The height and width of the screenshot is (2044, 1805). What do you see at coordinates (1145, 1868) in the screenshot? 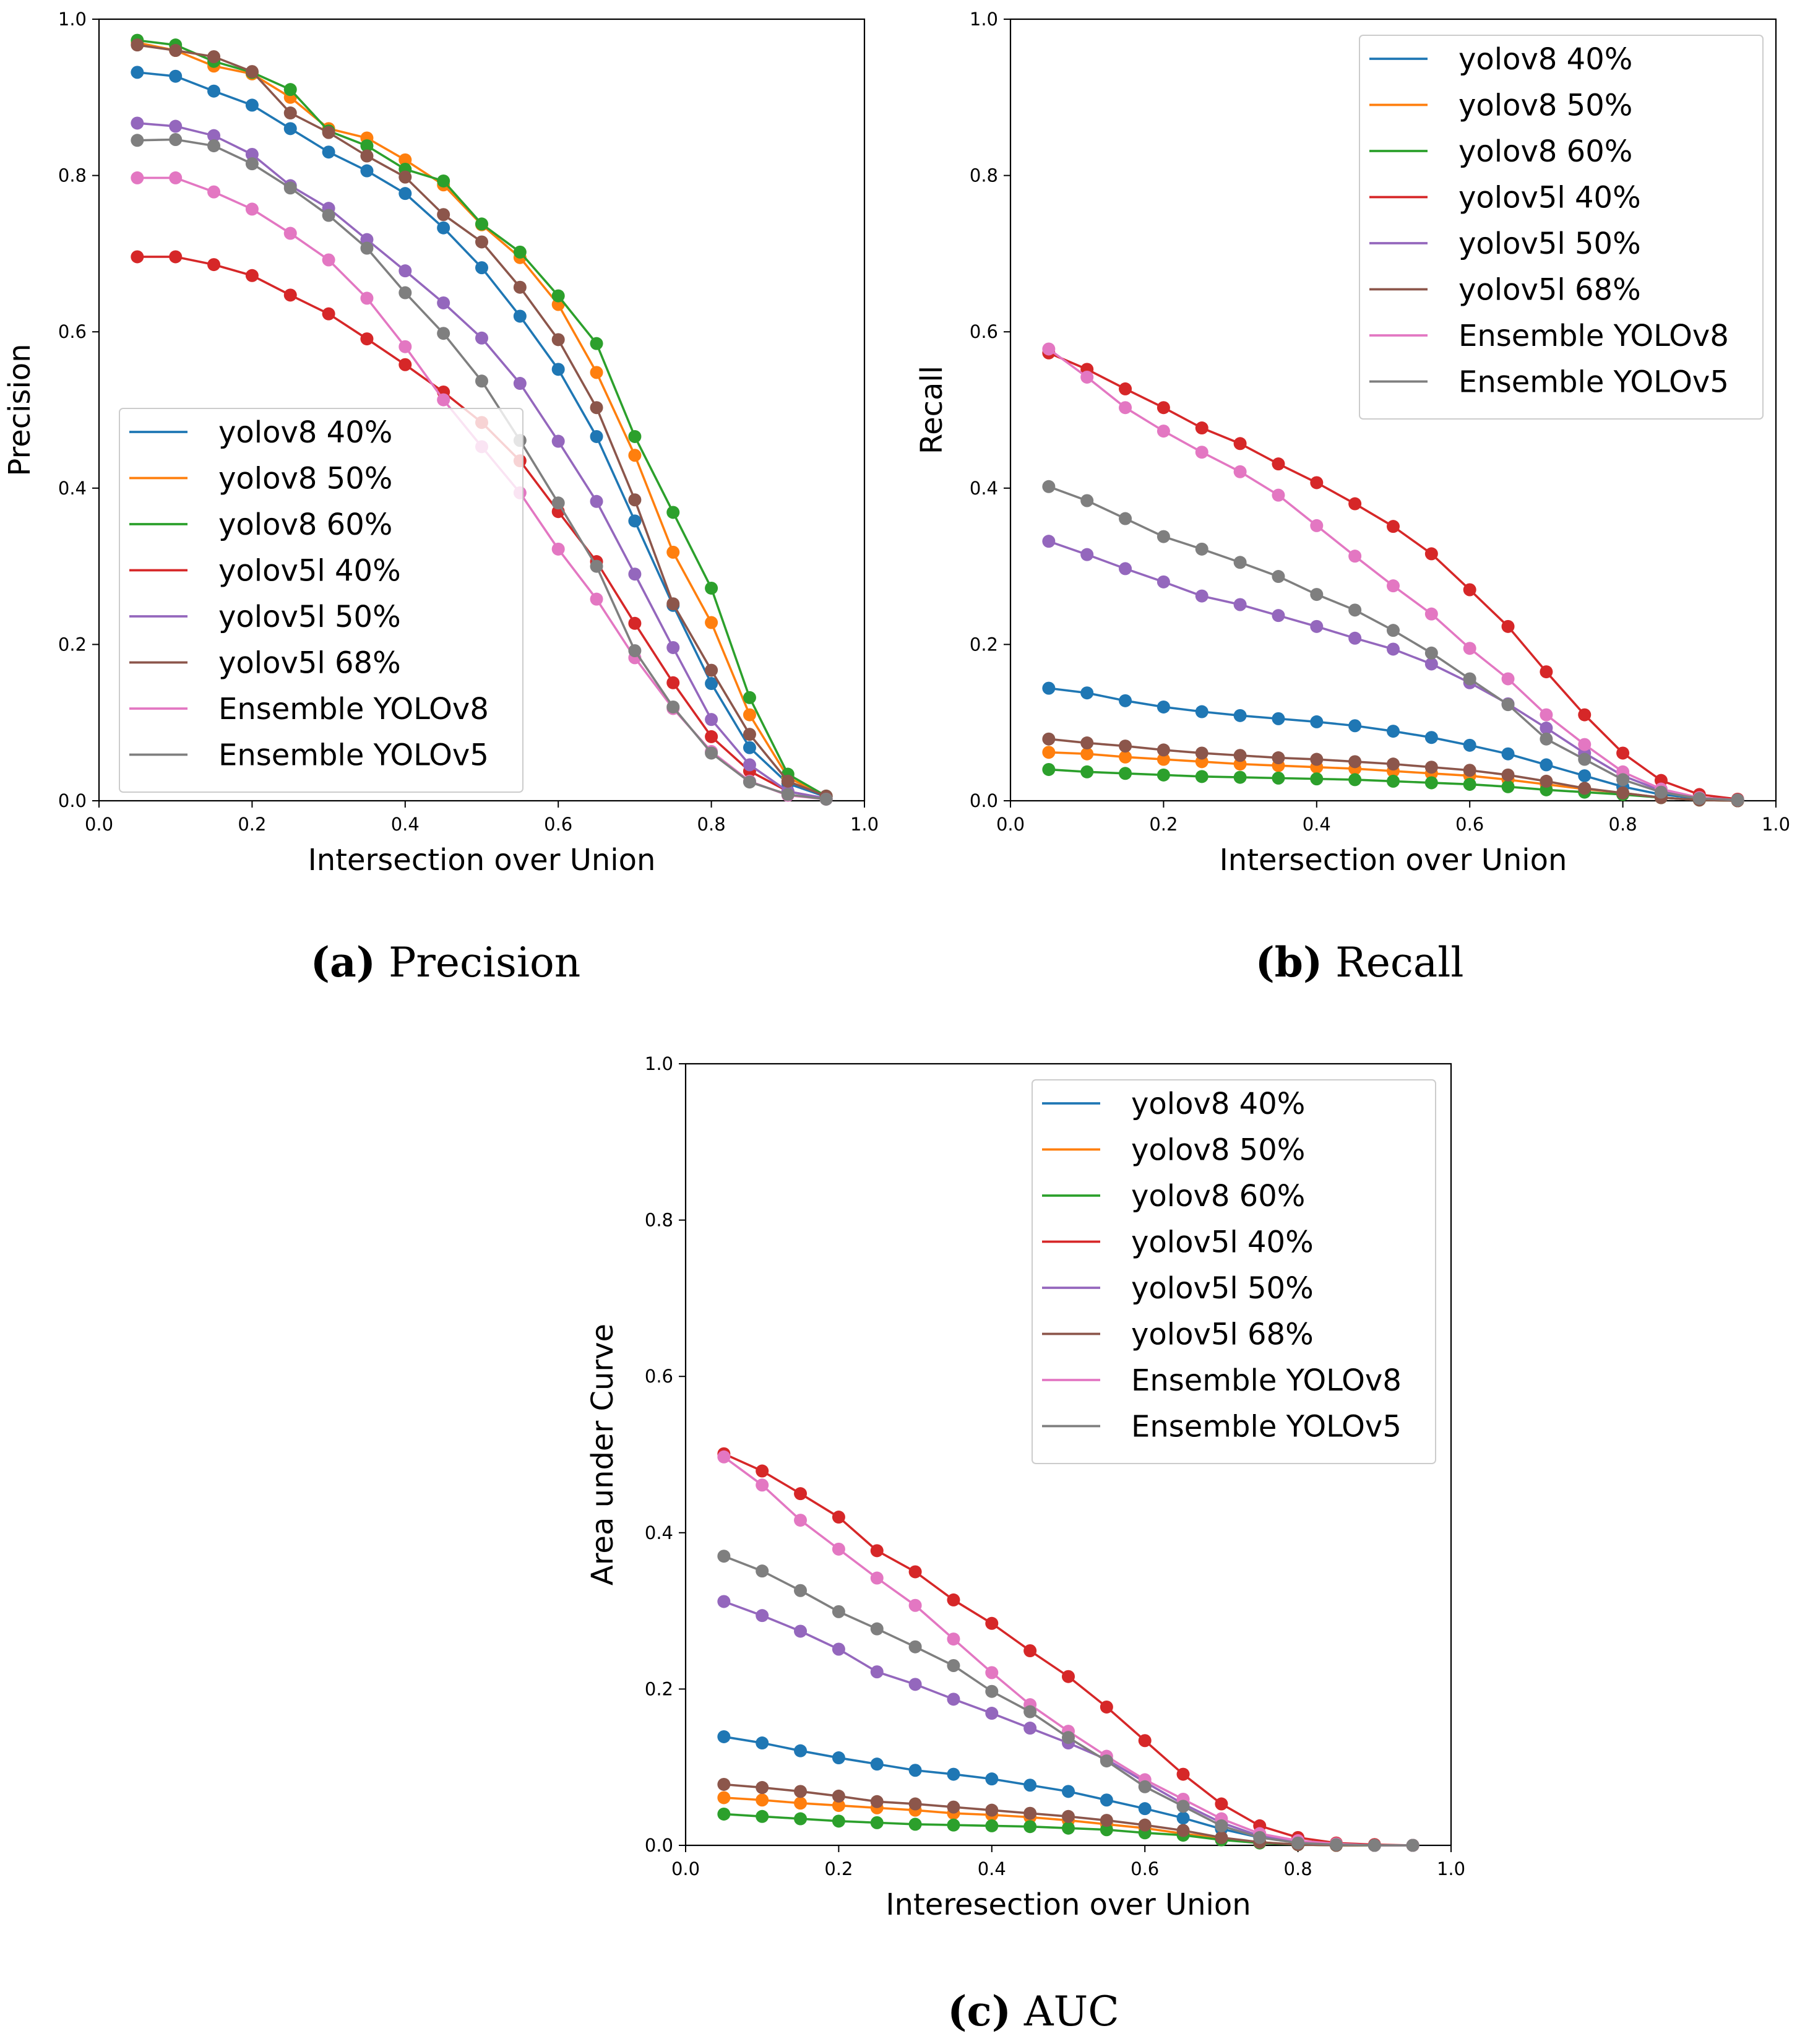
I see `x-tick-label: 0.6` at bounding box center [1145, 1868].